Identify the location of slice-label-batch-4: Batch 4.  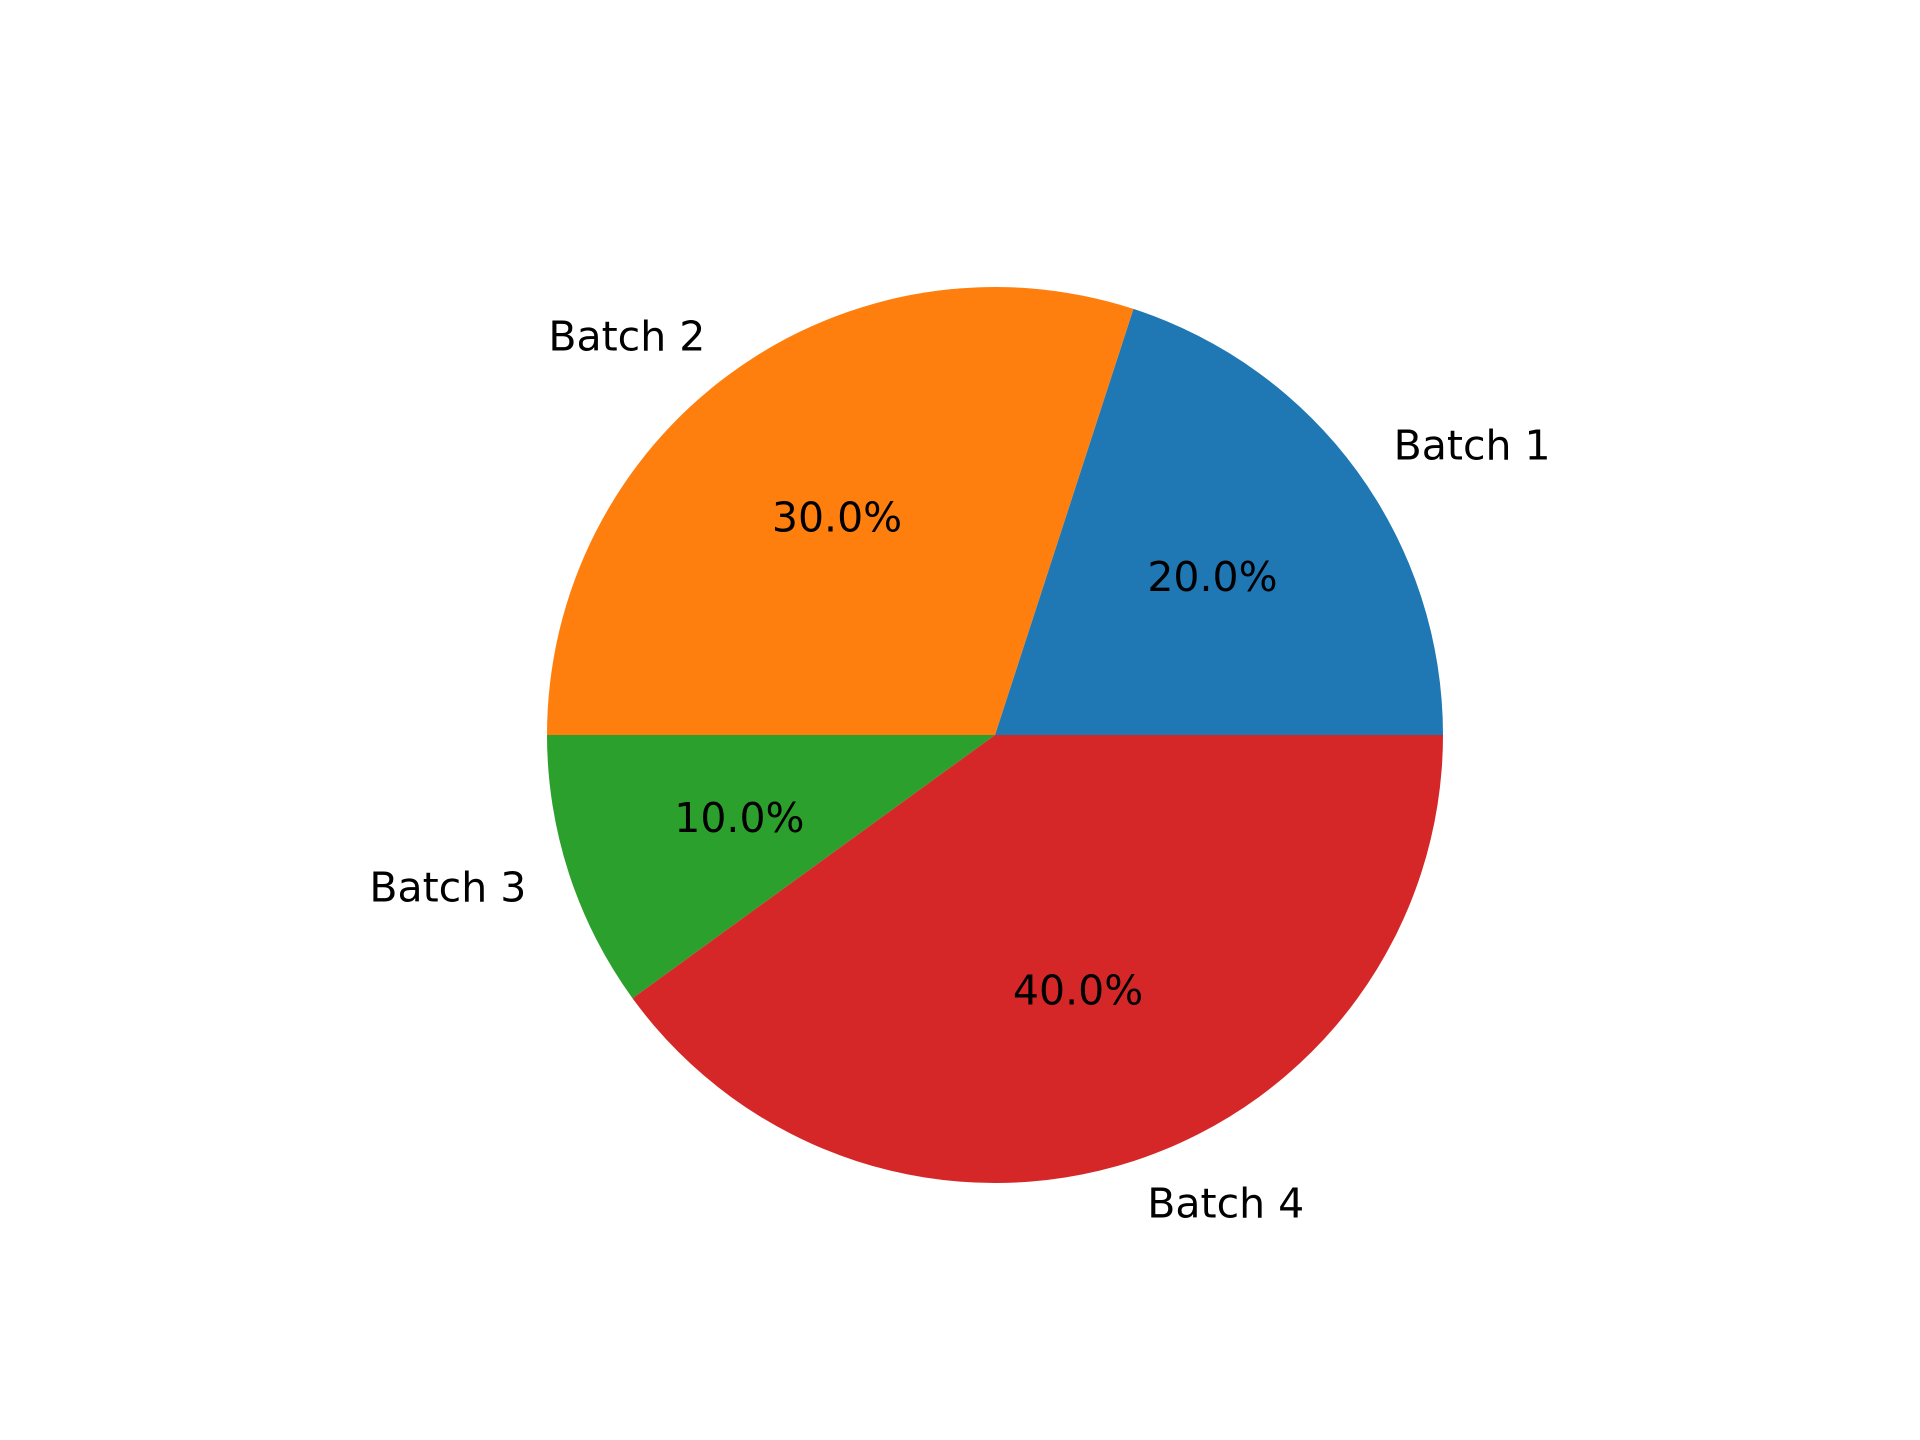
(1225, 1204).